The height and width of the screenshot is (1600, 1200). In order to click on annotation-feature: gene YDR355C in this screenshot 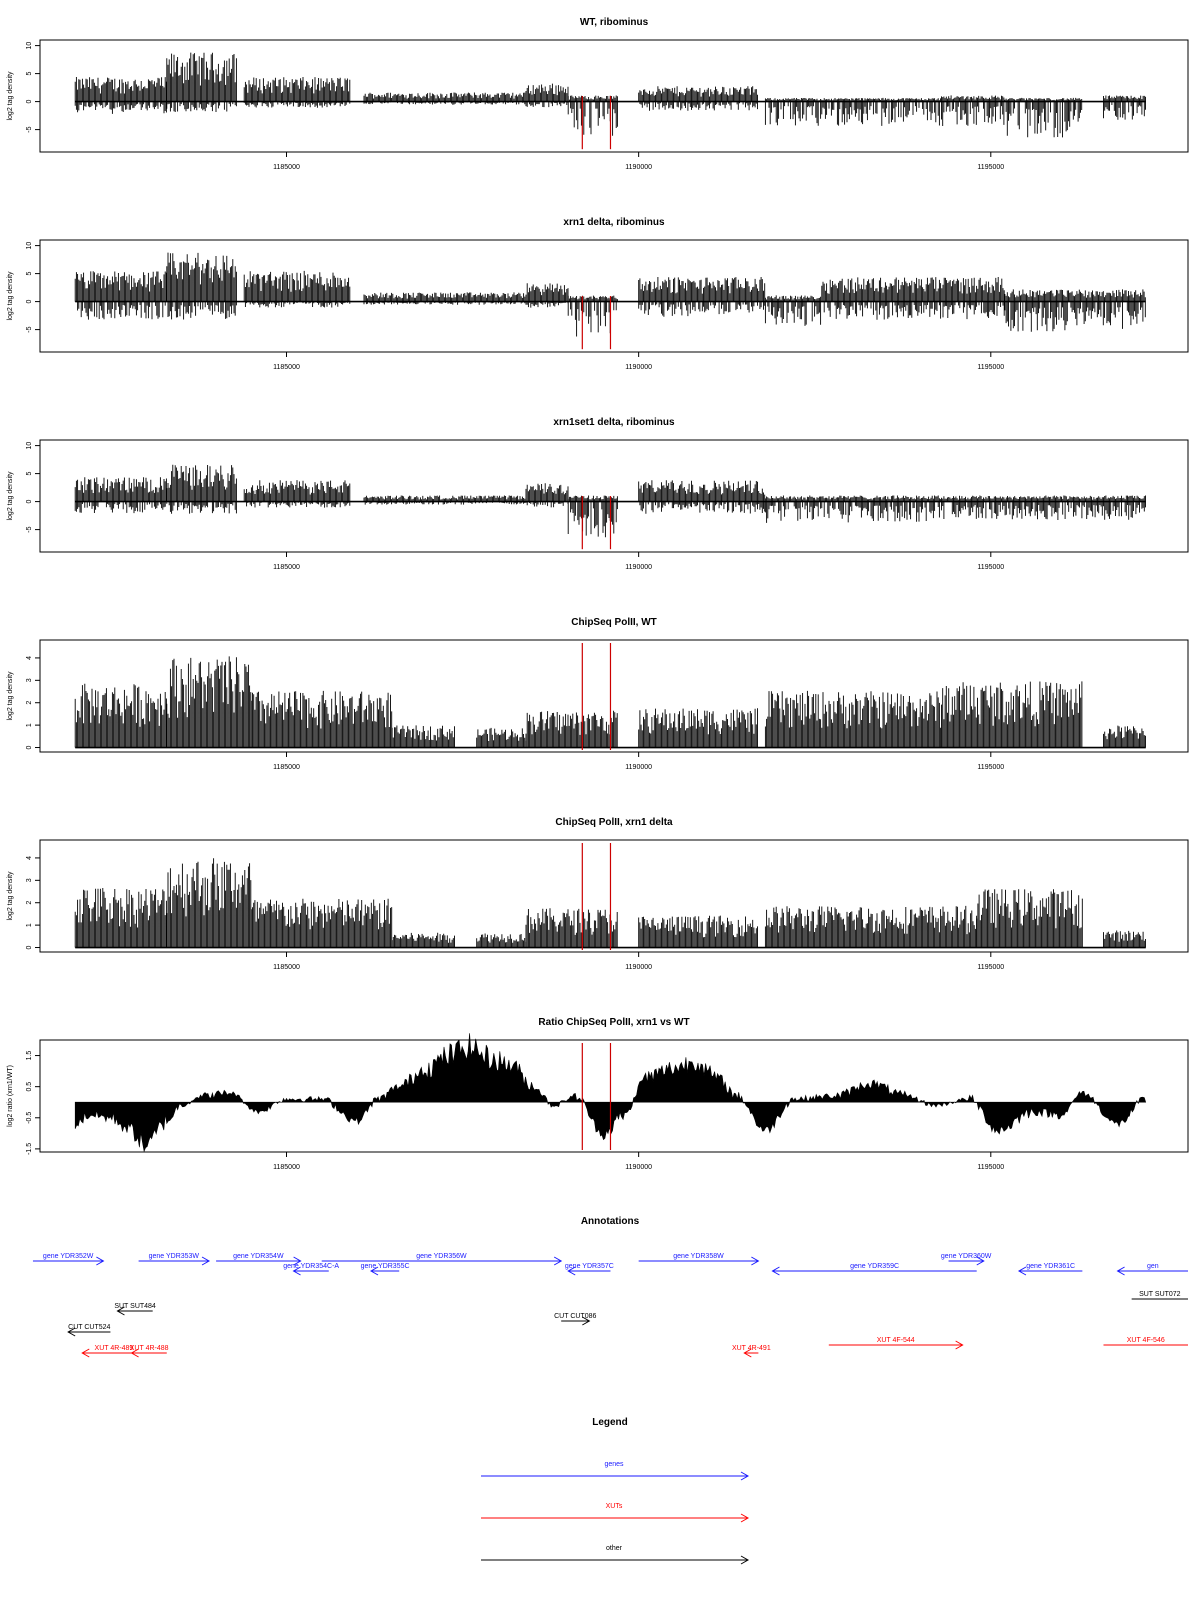, I will do `click(385, 1269)`.